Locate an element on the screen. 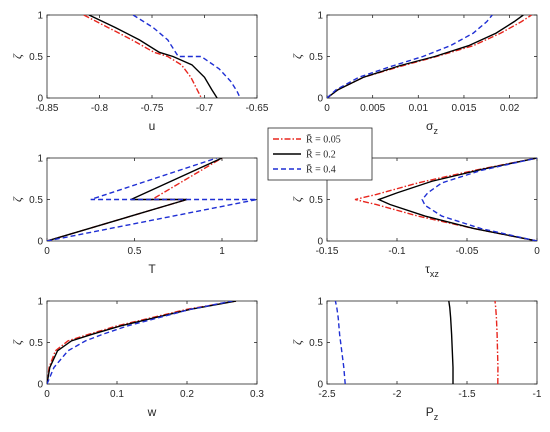  x-tick-label: 0.1 is located at coordinates (117, 394).